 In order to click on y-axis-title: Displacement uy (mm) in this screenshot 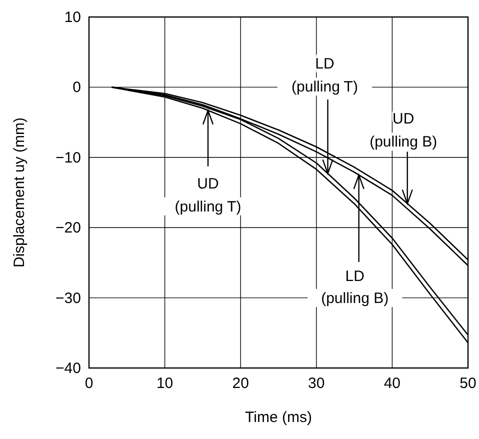, I will do `click(19, 192)`.